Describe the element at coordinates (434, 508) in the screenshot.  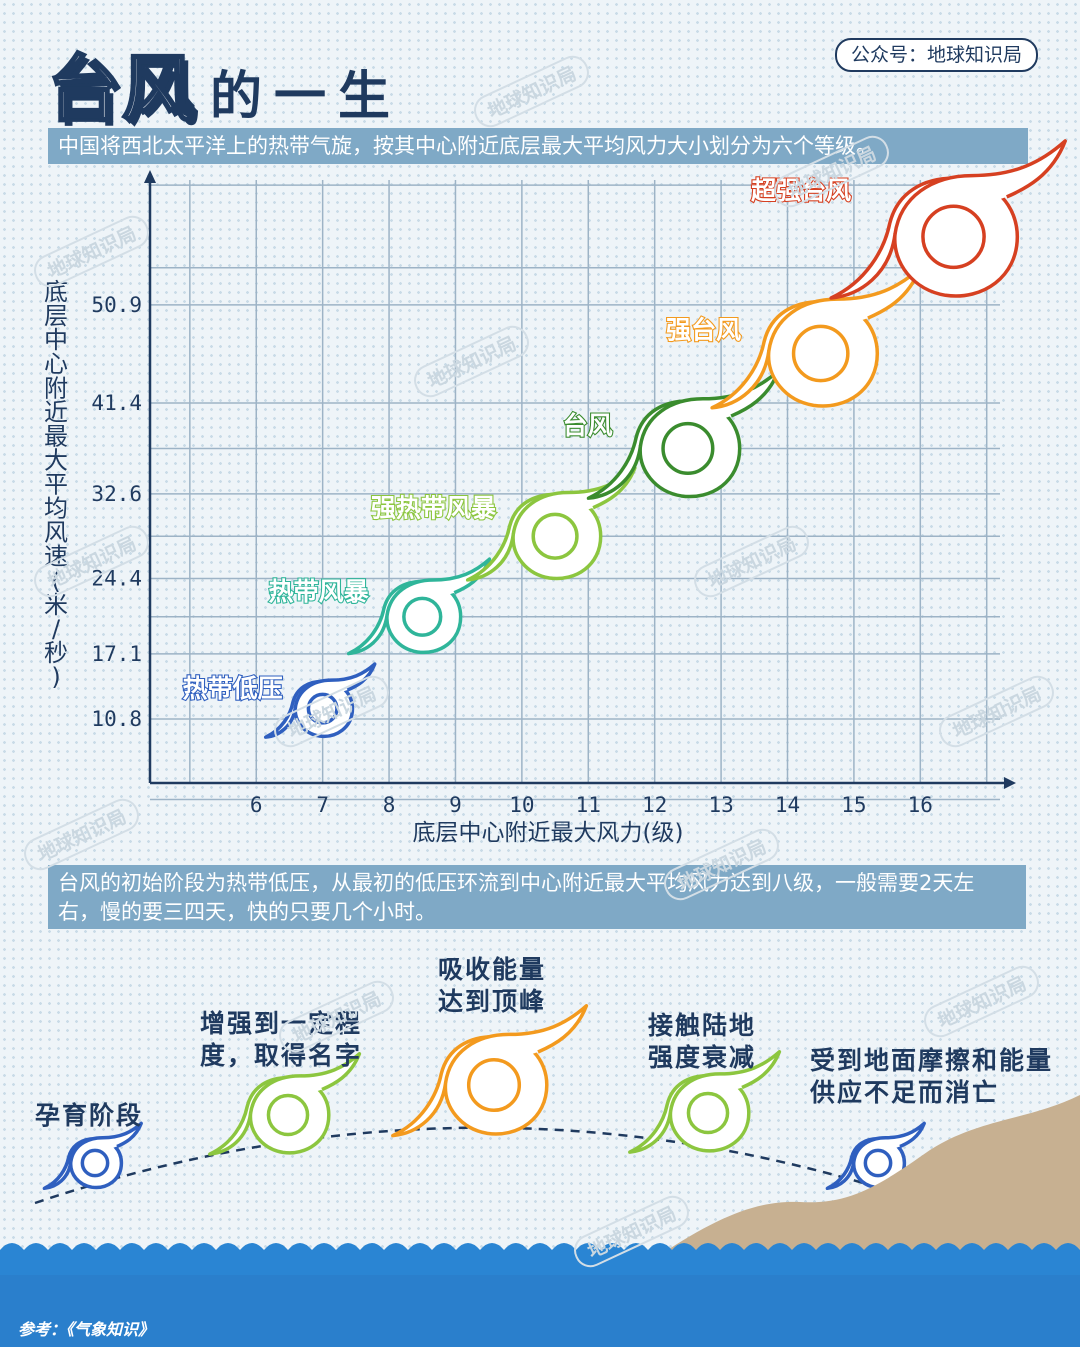
I see `series-label-3: 强热带风暴` at that location.